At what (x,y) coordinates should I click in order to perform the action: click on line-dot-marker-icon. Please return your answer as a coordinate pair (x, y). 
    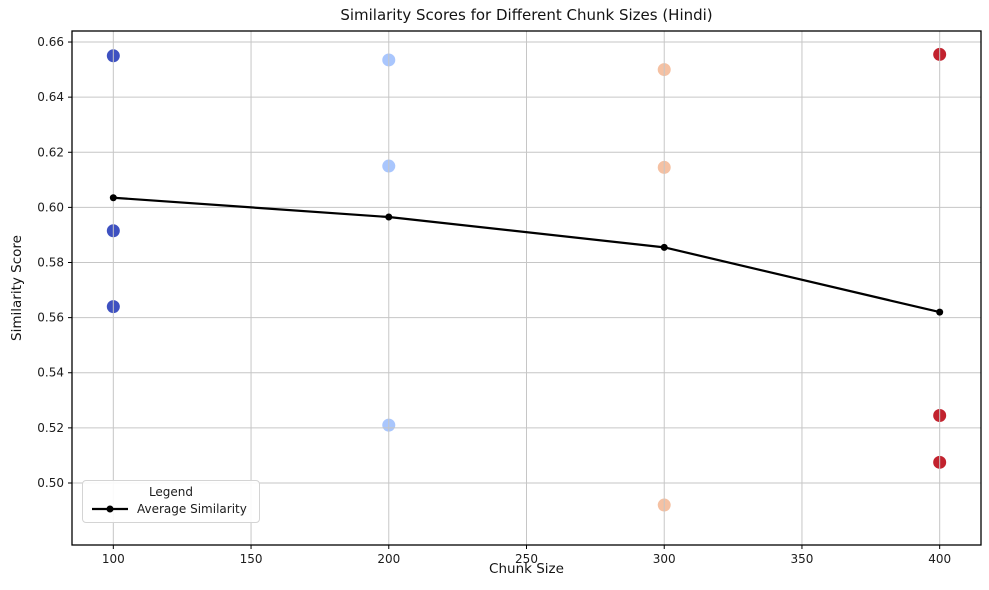
    Looking at the image, I should click on (110, 509).